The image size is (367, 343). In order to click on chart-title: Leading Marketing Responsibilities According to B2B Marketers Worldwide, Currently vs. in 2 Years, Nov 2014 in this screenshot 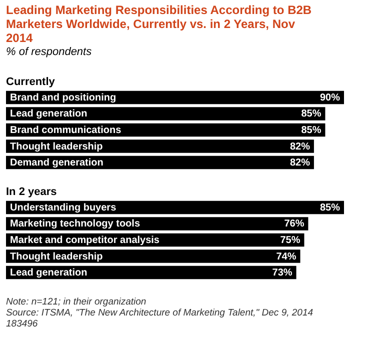, I will do `click(159, 24)`.